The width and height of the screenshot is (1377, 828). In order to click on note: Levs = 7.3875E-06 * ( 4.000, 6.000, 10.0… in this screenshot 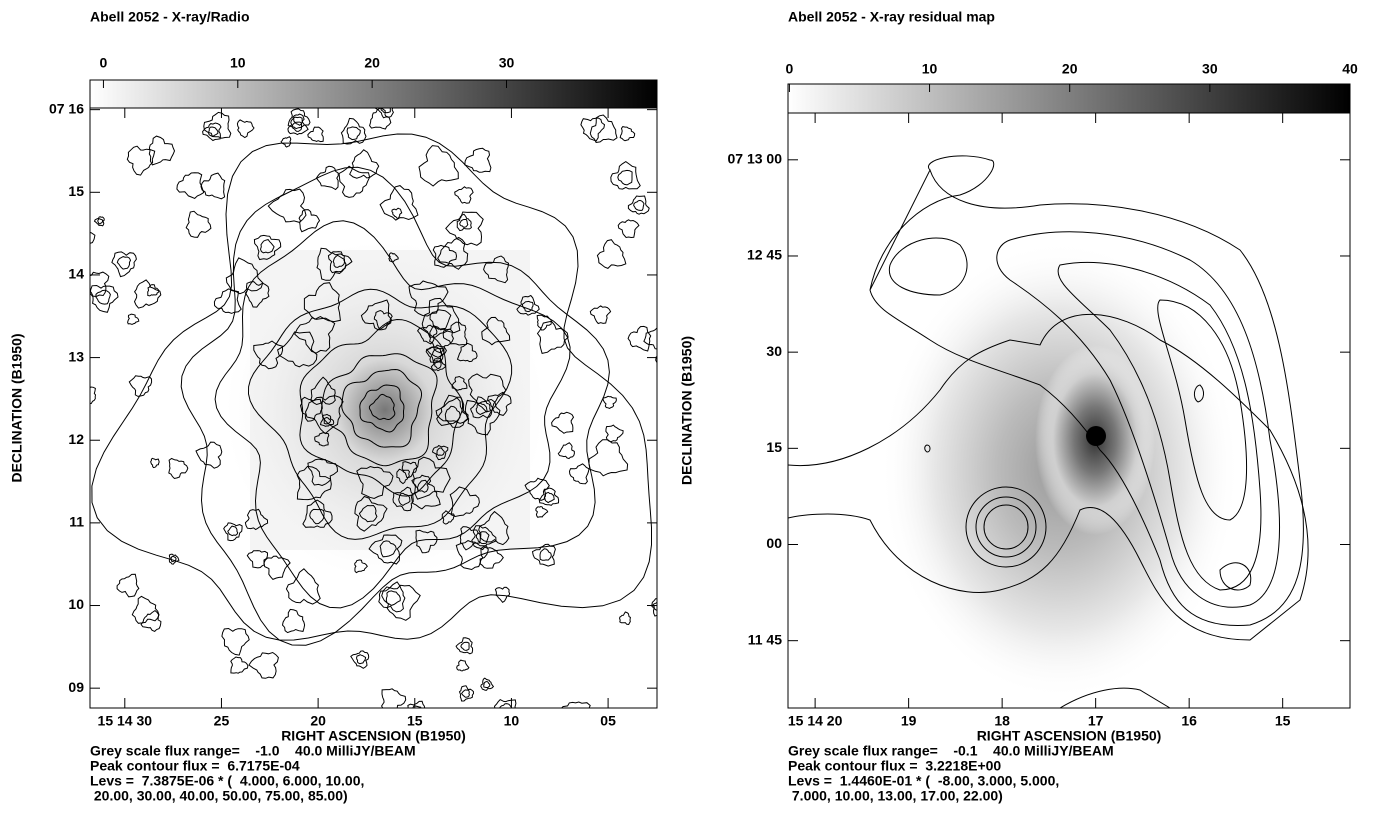, I will do `click(227, 781)`.